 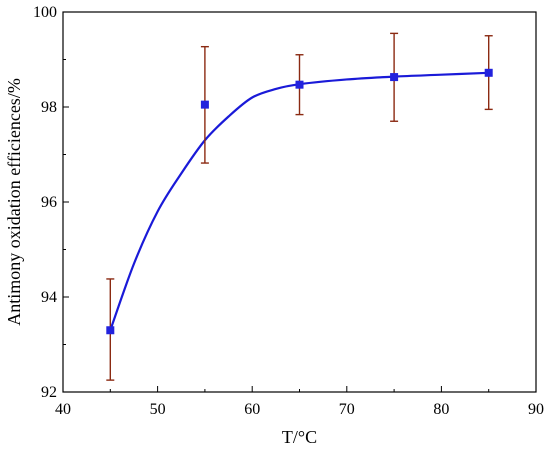 I want to click on x-axis-title: T/°C, so click(x=299, y=437).